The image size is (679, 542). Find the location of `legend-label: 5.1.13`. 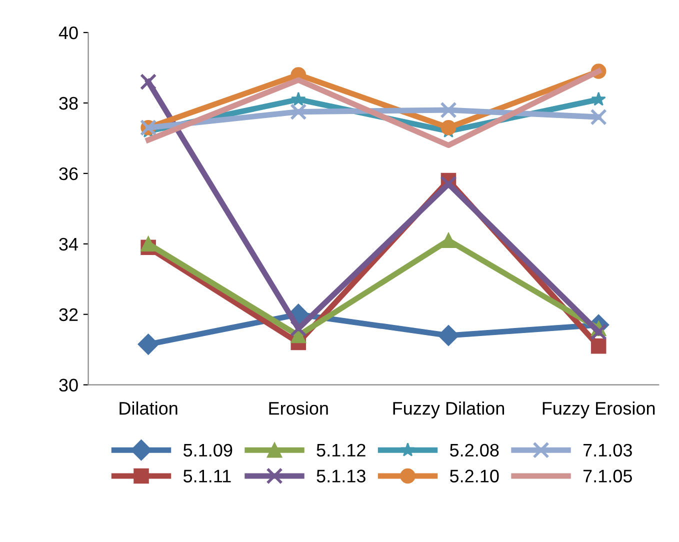

legend-label: 5.1.13 is located at coordinates (341, 476).